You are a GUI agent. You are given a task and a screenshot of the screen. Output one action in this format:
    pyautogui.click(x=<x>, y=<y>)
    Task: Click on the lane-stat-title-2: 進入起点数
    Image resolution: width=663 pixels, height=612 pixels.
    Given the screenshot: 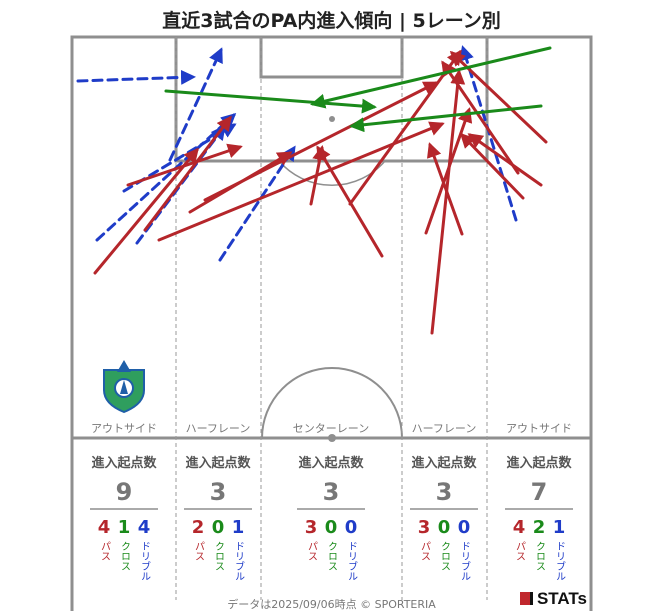 What is the action you would take?
    pyautogui.click(x=331, y=463)
    